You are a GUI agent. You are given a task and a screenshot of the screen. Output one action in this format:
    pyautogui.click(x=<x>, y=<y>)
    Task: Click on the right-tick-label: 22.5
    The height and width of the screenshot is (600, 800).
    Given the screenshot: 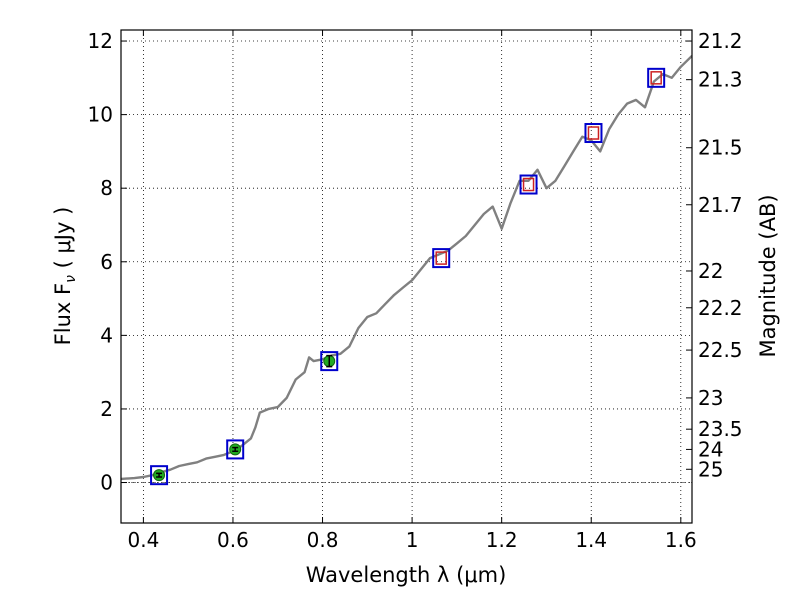 What is the action you would take?
    pyautogui.click(x=720, y=350)
    